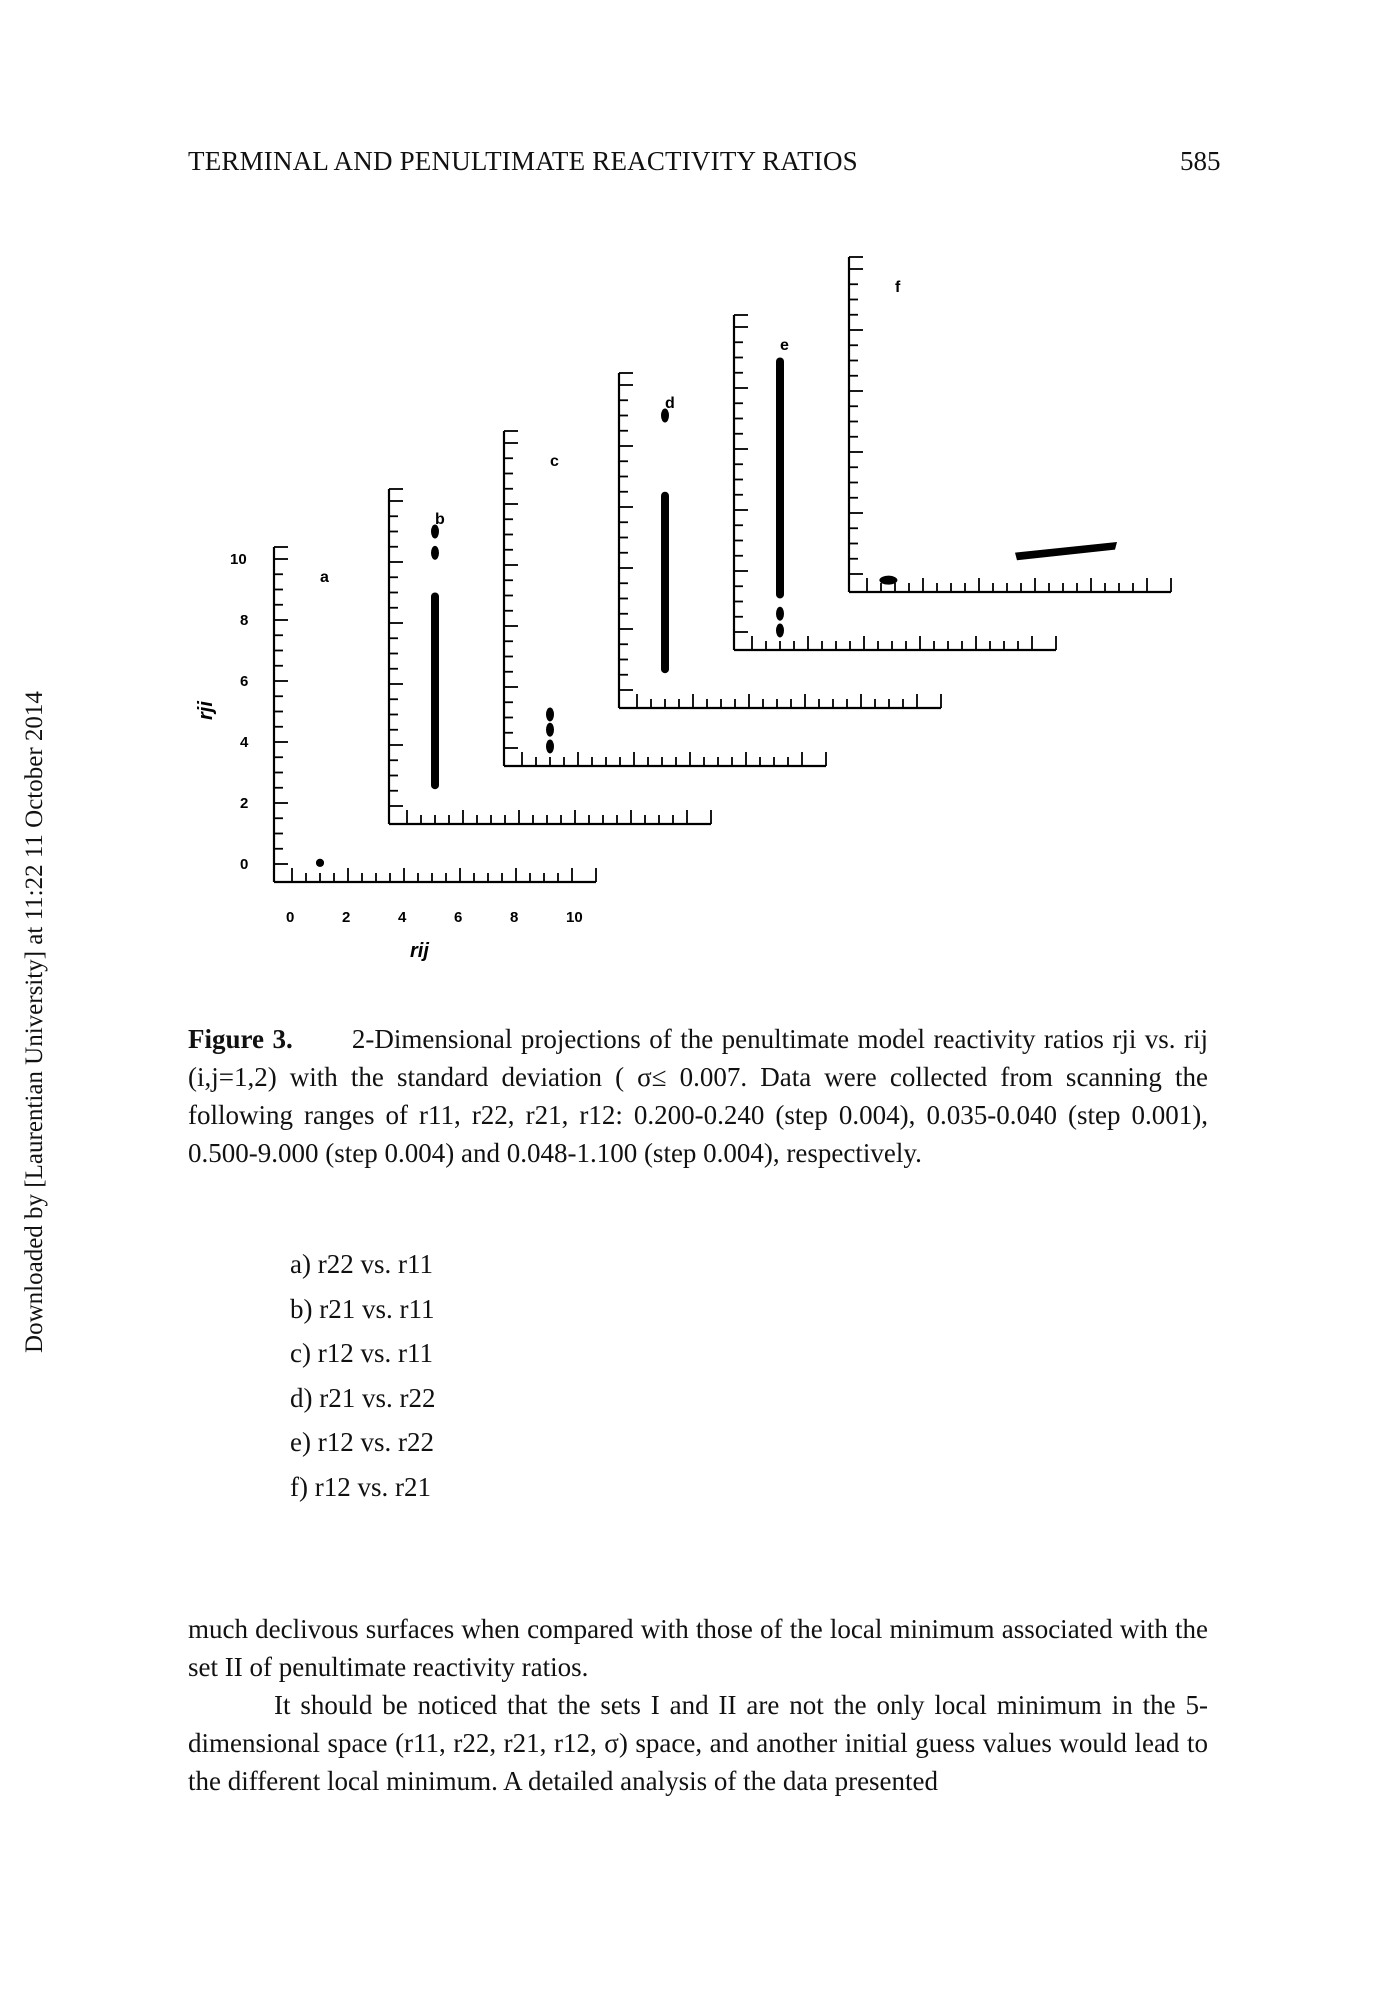  What do you see at coordinates (784, 345) in the screenshot?
I see `panel-label: e` at bounding box center [784, 345].